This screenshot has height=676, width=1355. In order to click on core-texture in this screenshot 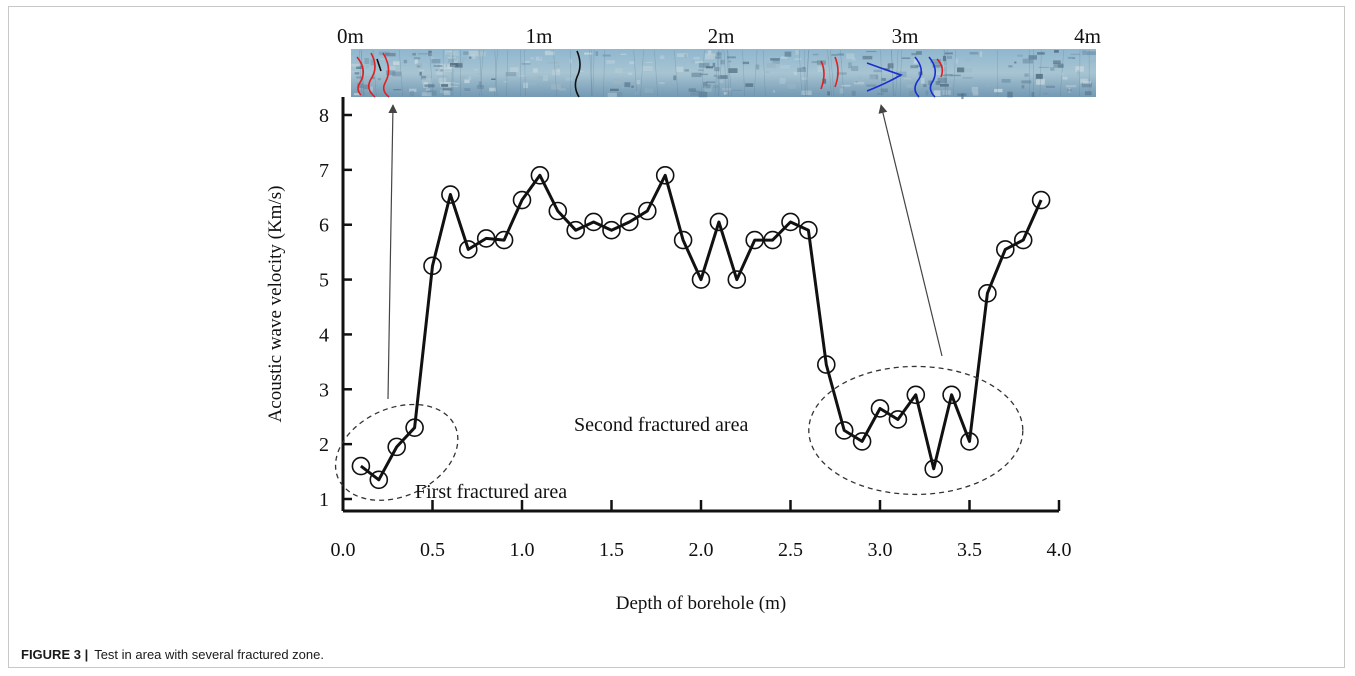, I will do `click(723, 74)`.